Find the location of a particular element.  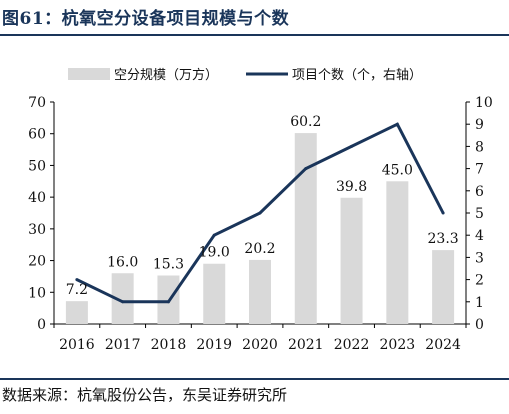

bar-data-label: 60.2 is located at coordinates (305, 122).